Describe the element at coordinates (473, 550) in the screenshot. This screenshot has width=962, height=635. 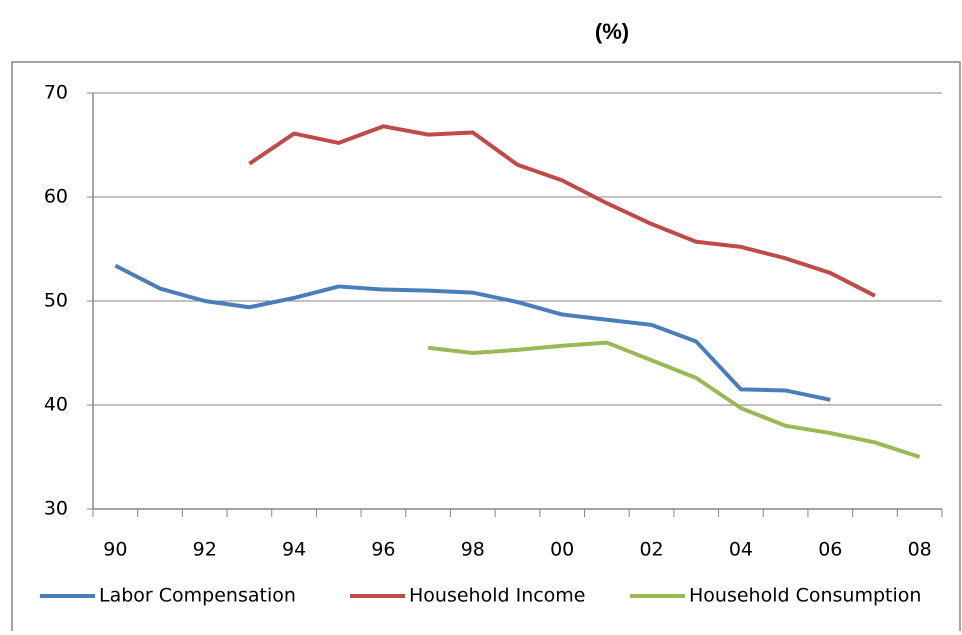
I see `x-tick-label: 98` at that location.